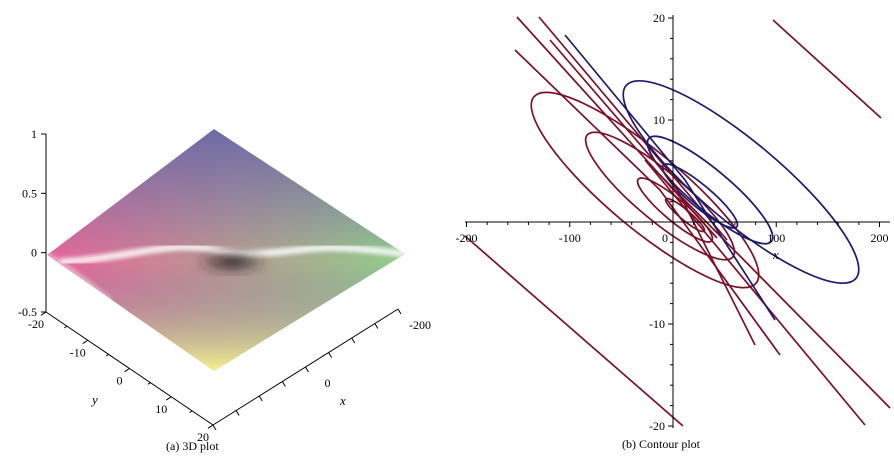 The height and width of the screenshot is (462, 894). Describe the element at coordinates (570, 238) in the screenshot. I see `x-tick-label: -100` at that location.